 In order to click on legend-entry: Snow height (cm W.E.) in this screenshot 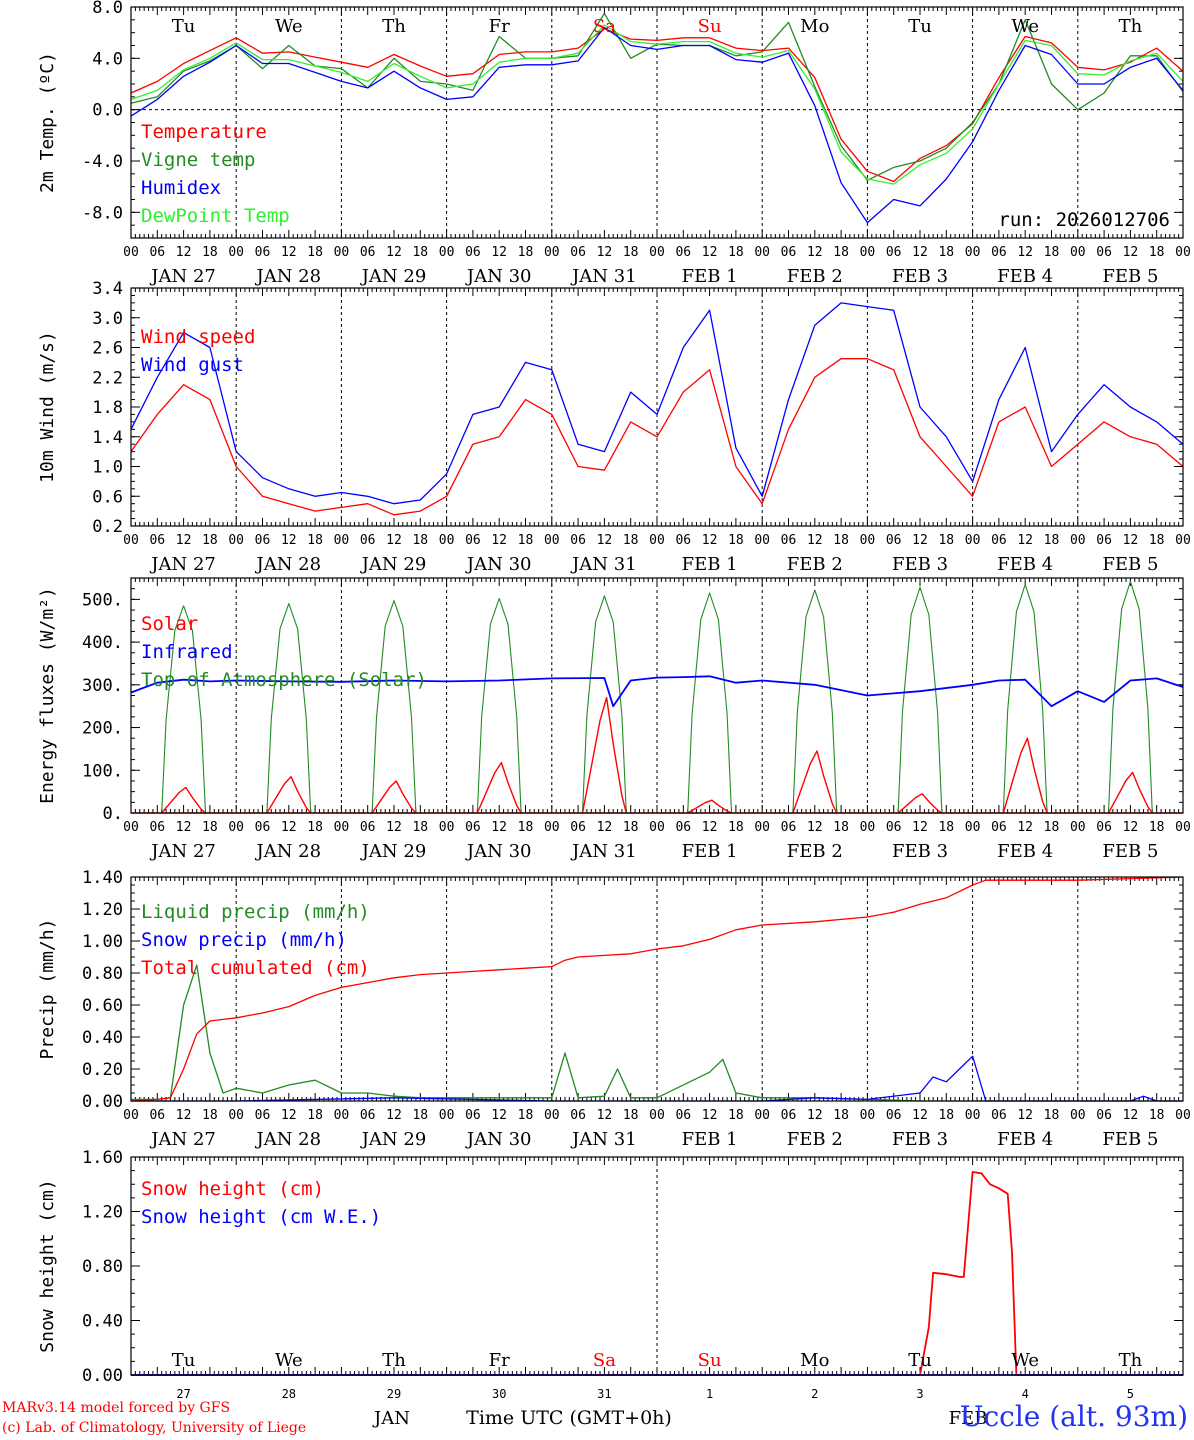, I will do `click(261, 1217)`.